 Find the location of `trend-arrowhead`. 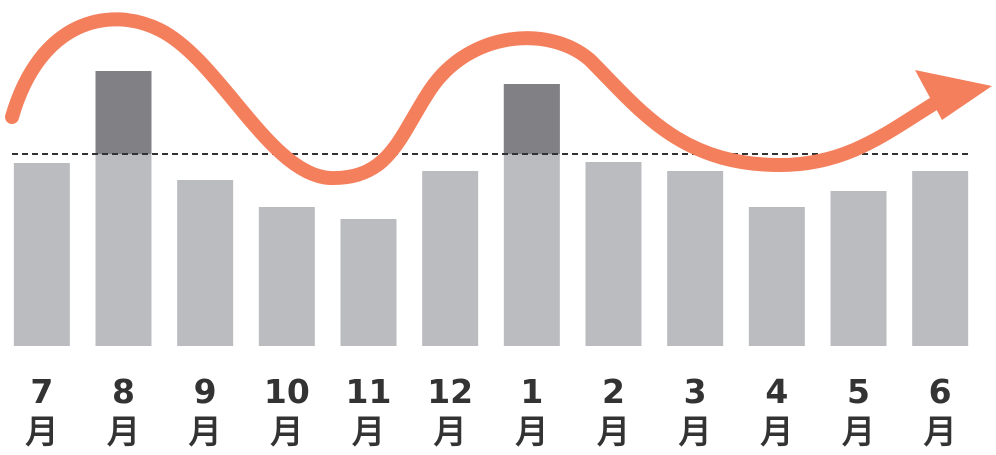

trend-arrowhead is located at coordinates (953, 95).